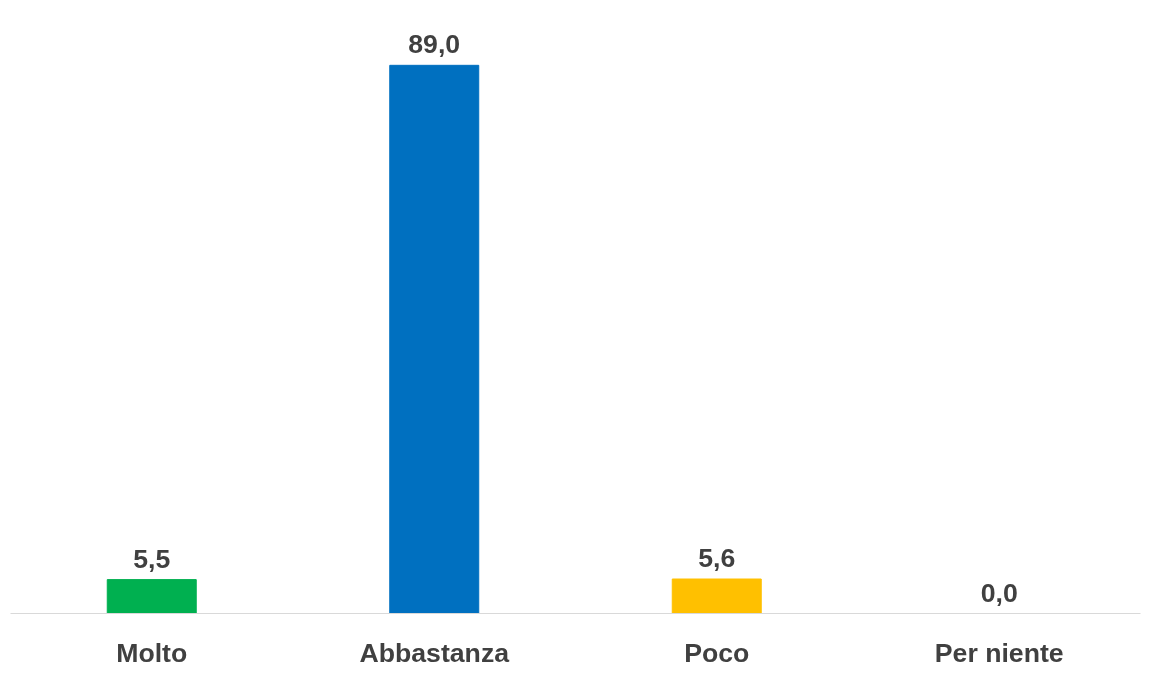 The width and height of the screenshot is (1154, 680). Describe the element at coordinates (434, 44) in the screenshot. I see `data-label: 89,0` at that location.